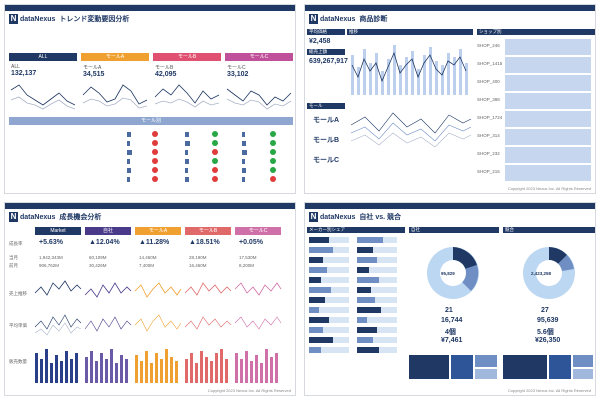 This screenshot has width=600, height=400. I want to click on growth-value: ▲12.04%, so click(104, 242).